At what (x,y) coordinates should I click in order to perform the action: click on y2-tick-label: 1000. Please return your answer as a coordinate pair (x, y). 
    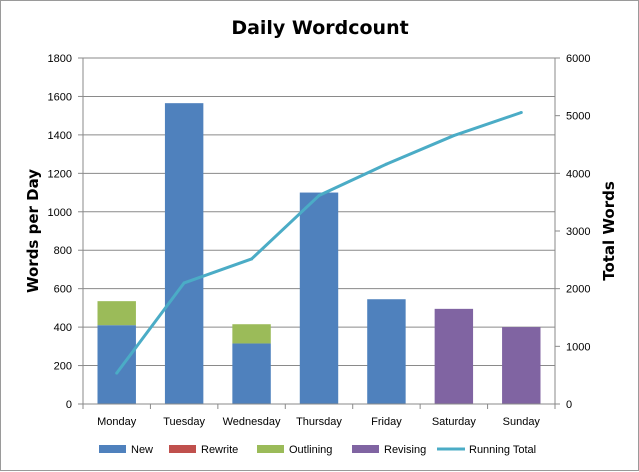
    Looking at the image, I should click on (578, 347).